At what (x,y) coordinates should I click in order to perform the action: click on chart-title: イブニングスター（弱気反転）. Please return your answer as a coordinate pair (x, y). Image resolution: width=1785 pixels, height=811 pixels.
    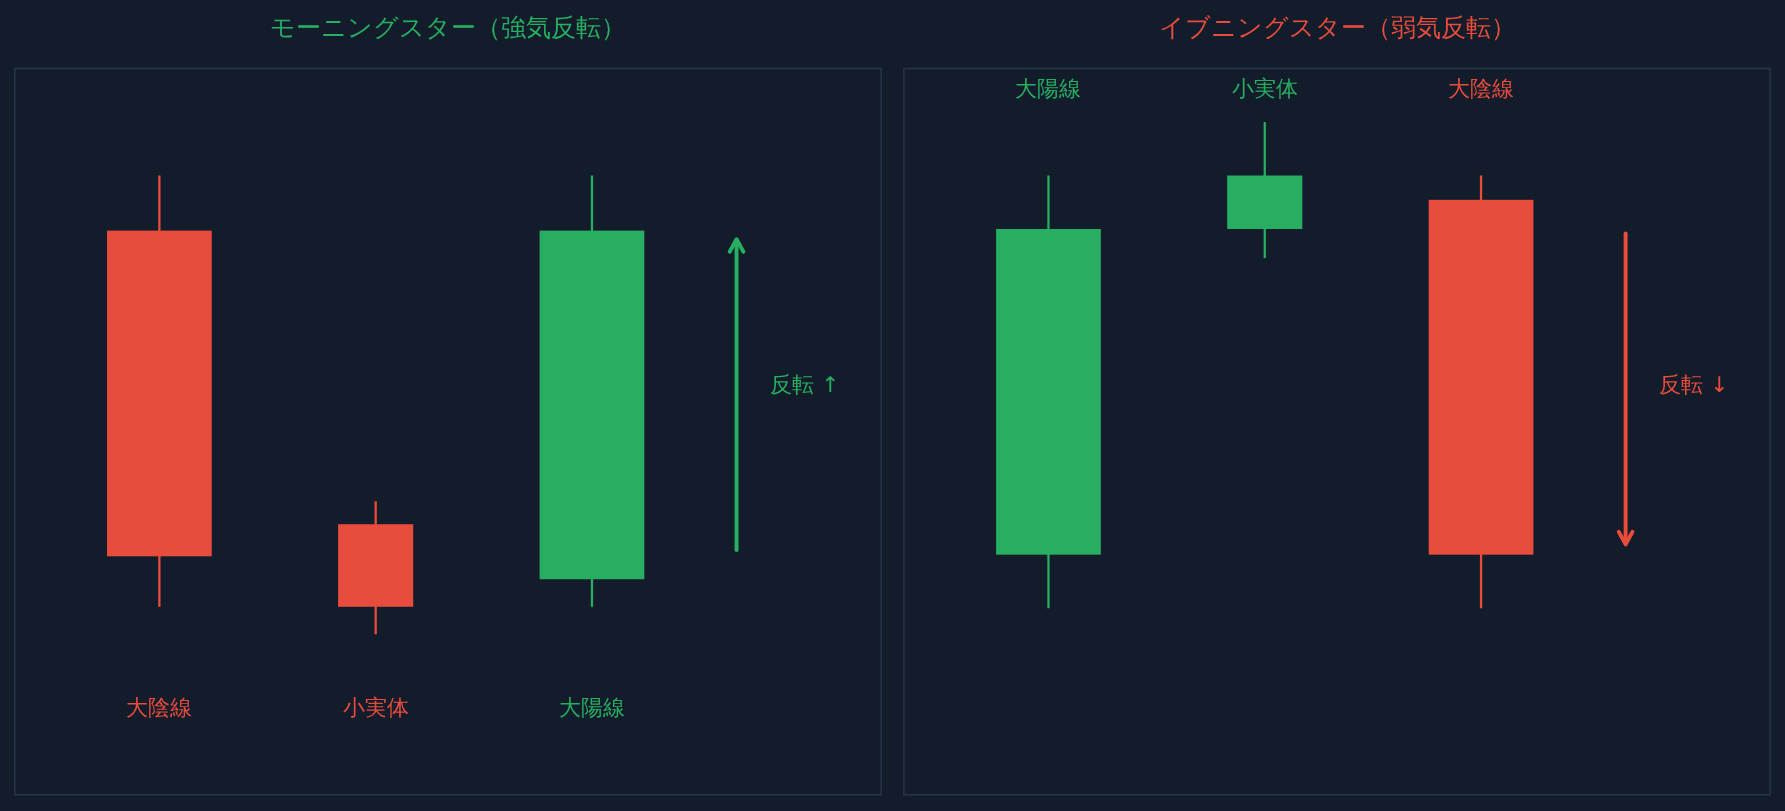
    Looking at the image, I should click on (1337, 27).